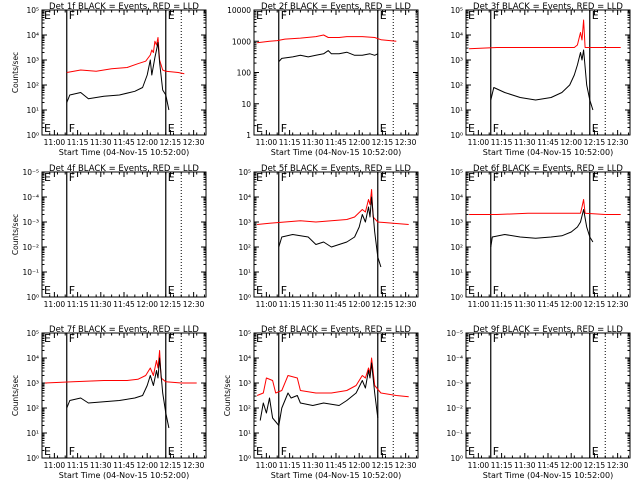  I want to click on chart-title: Det 1f BLACK = Events, RED = LLD, so click(124, 7).